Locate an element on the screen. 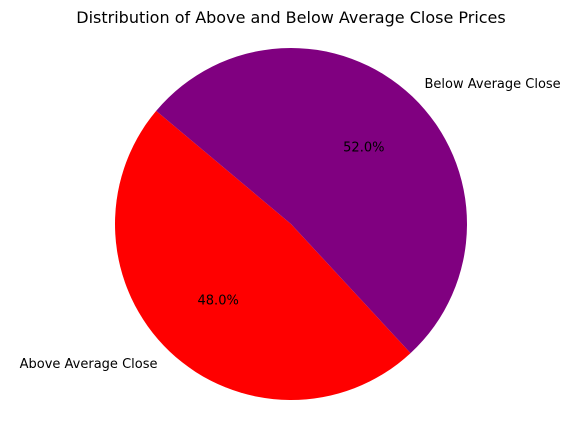  slice-label-below-average-close: Below Average Close is located at coordinates (493, 84).